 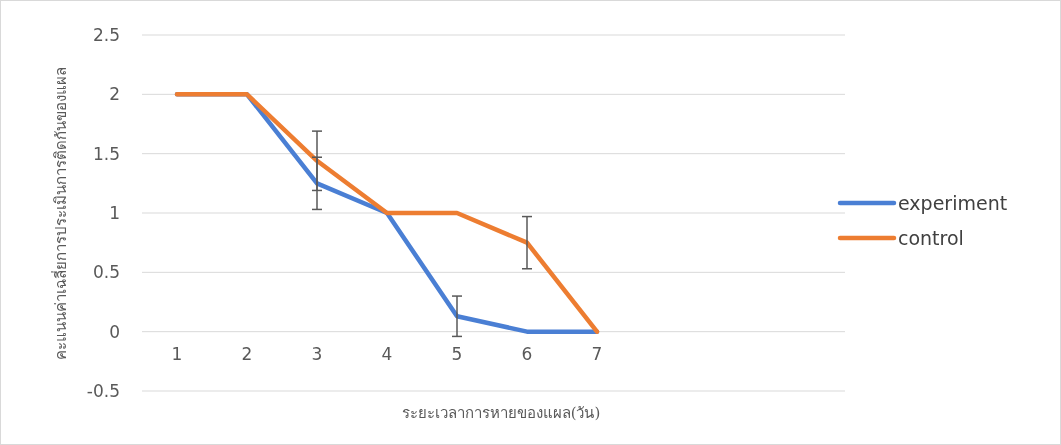 What do you see at coordinates (114, 213) in the screenshot?
I see `y-tick-label: 1` at bounding box center [114, 213].